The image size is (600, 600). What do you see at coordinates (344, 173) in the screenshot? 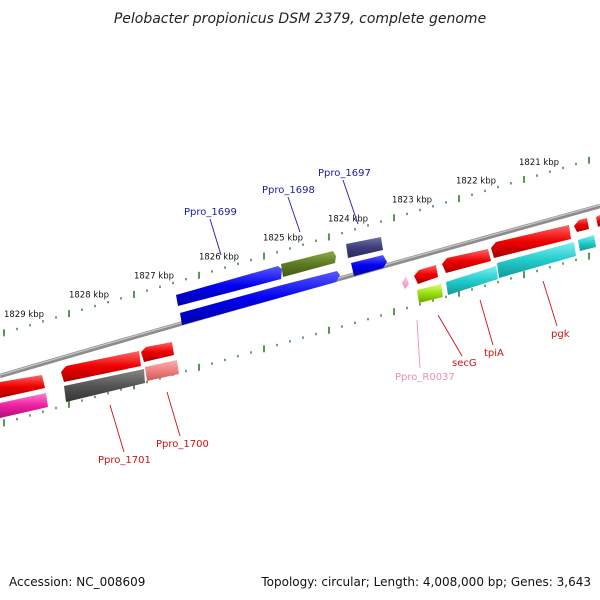
I see `label-ppro-1697: Ppro_1697` at bounding box center [344, 173].